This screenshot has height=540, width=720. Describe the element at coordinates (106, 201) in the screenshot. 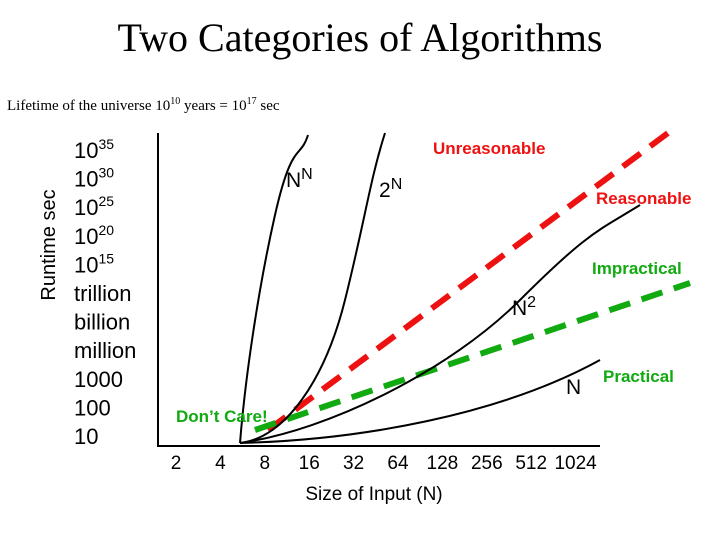

I see `y-tick-exp: 25` at that location.